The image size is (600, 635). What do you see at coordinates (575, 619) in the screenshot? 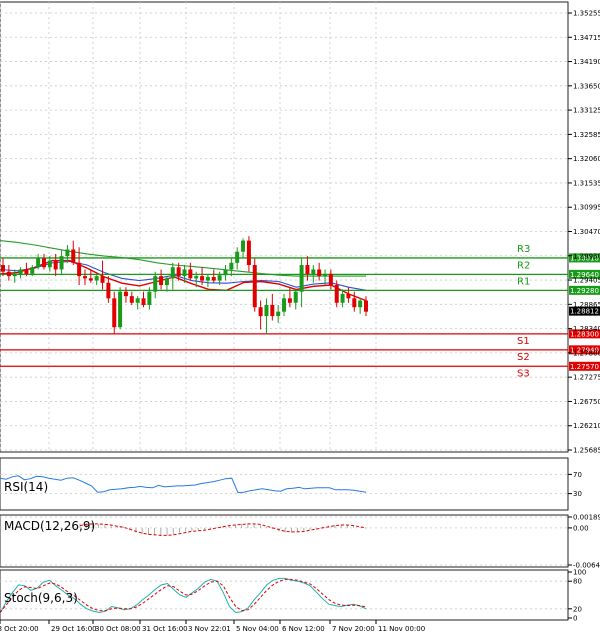
I see `stoch-tick-label: 0` at bounding box center [575, 619].